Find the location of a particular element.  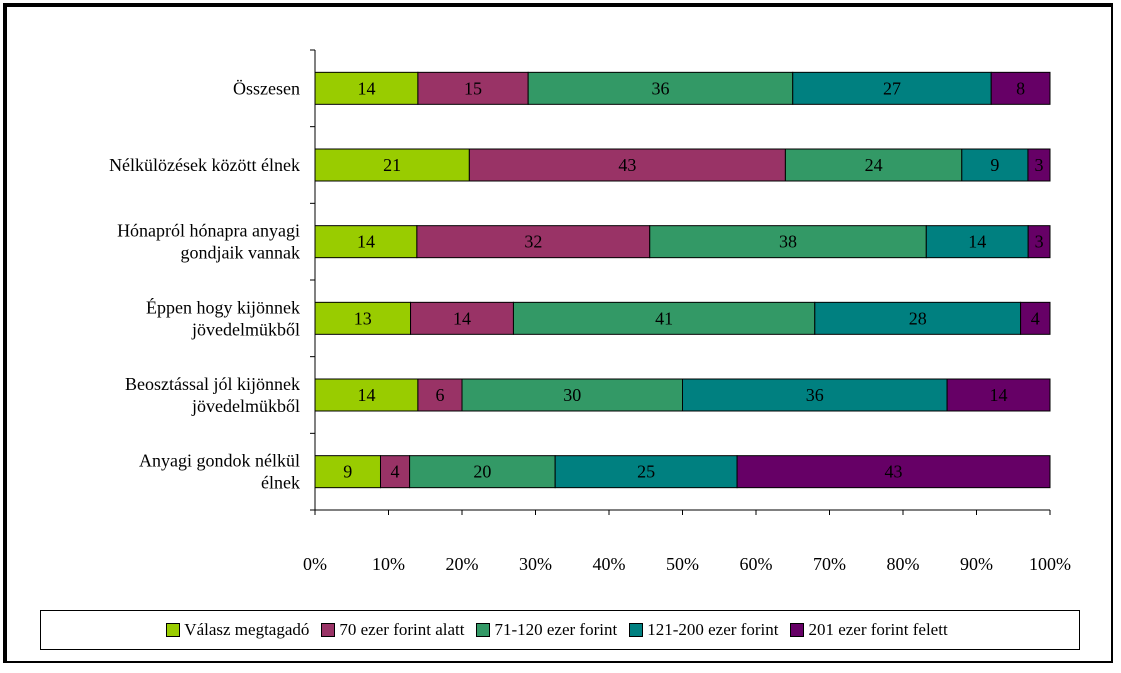

legend-label: 70 ezer forint alatt is located at coordinates (402, 629).